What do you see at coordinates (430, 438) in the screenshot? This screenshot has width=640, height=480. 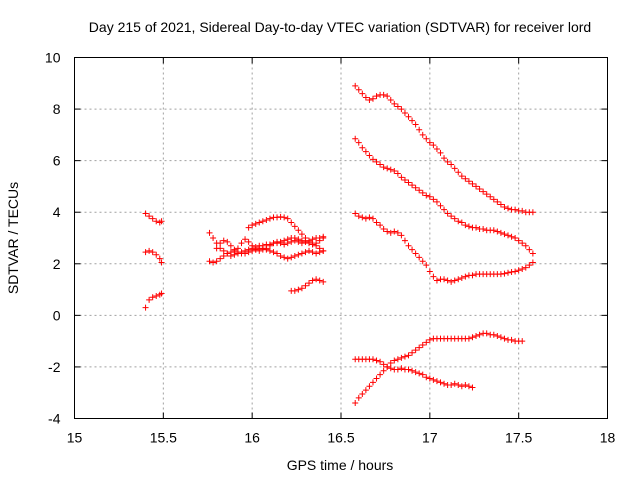 I see `x-tick-label: 17` at bounding box center [430, 438].